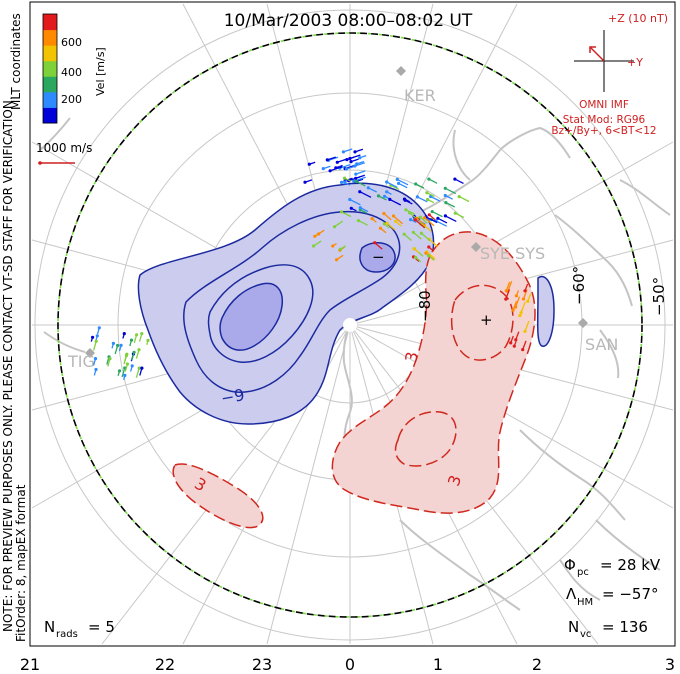 The width and height of the screenshot is (680, 674). What do you see at coordinates (40, 163) in the screenshot?
I see `vector-scale-origin` at bounding box center [40, 163].